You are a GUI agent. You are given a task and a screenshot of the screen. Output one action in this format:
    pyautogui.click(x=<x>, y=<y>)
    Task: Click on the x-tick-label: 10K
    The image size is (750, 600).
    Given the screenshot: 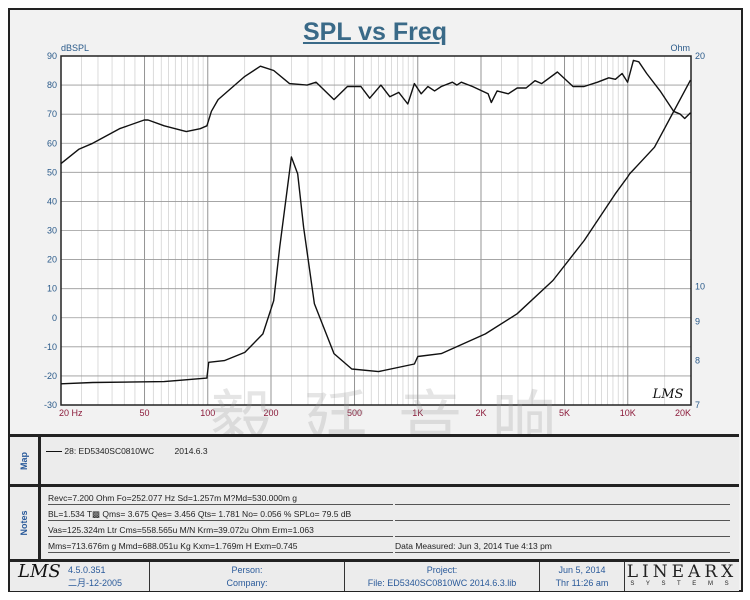 What is the action you would take?
    pyautogui.click(x=628, y=413)
    